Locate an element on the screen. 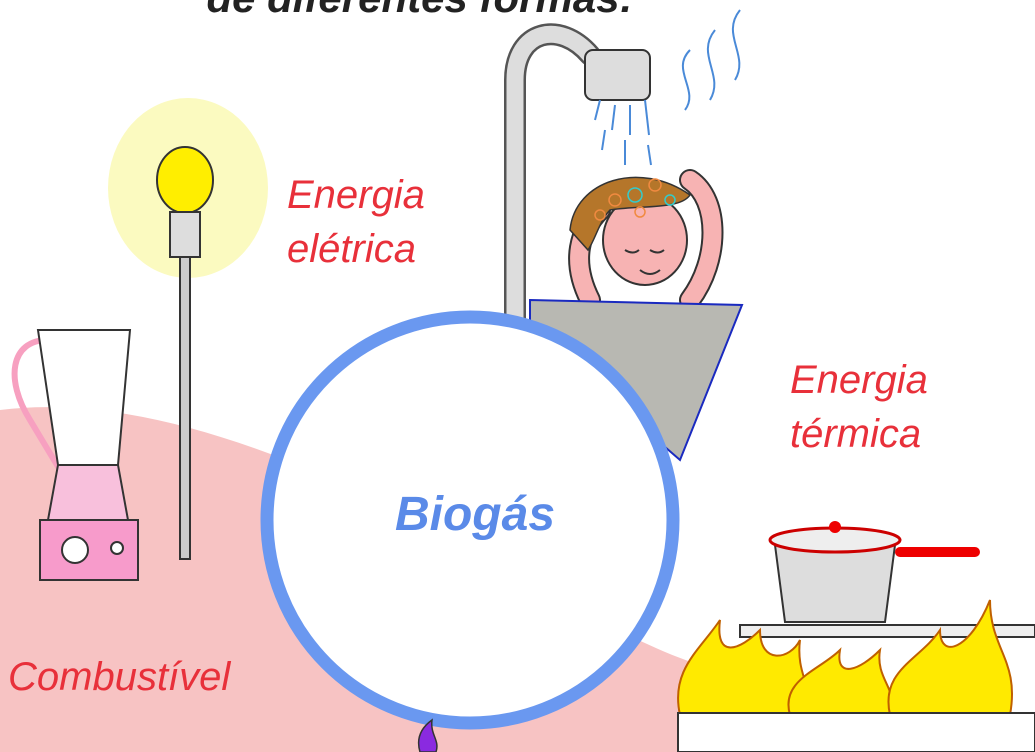 The width and height of the screenshot is (1035, 752). thermal-label: Energia is located at coordinates (859, 380).